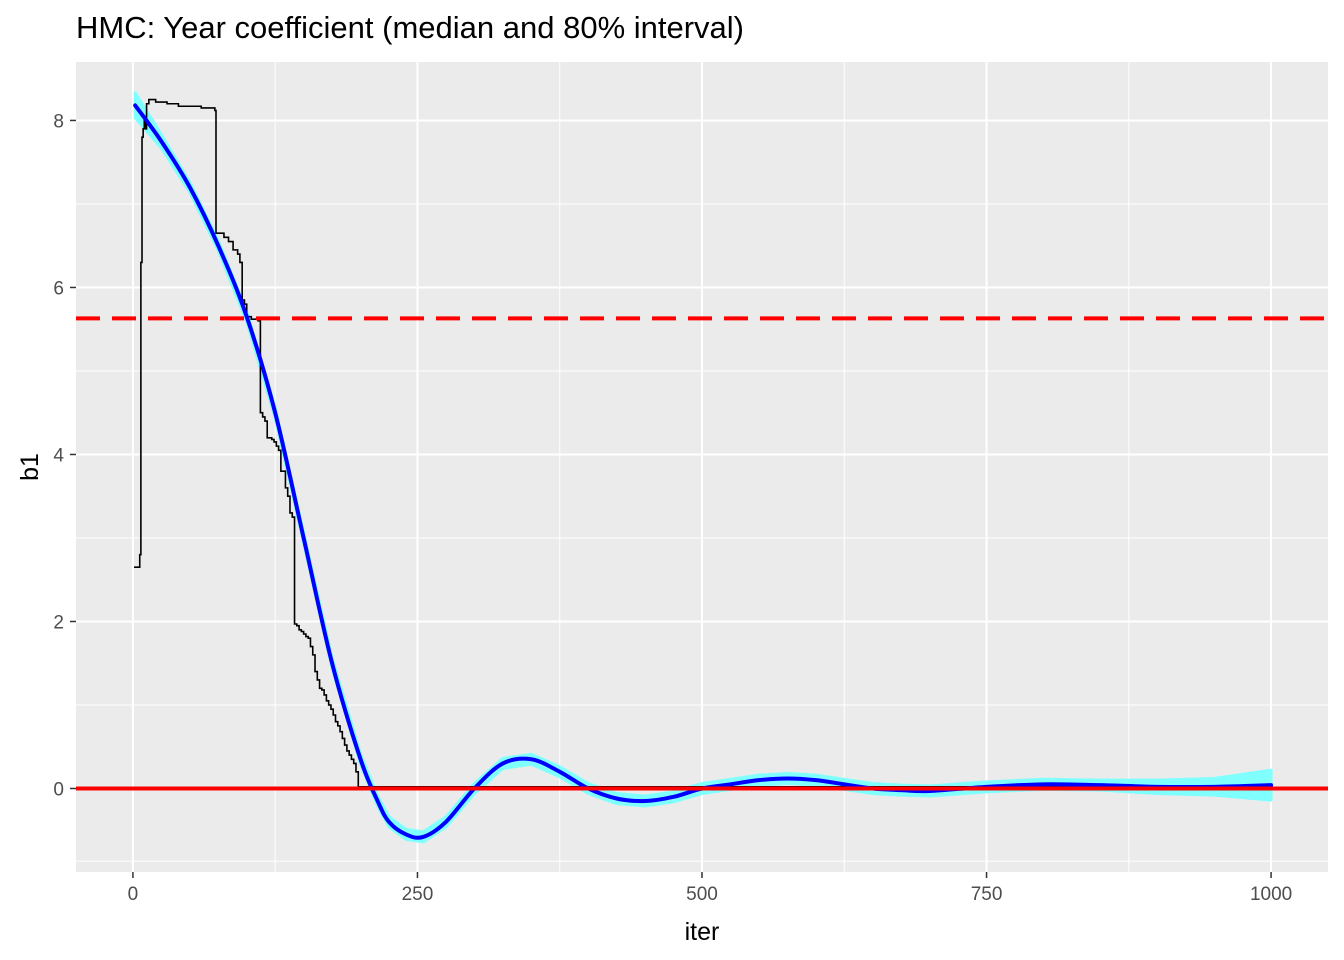 The image size is (1344, 960). I want to click on x-tick-label: 0, so click(133, 894).